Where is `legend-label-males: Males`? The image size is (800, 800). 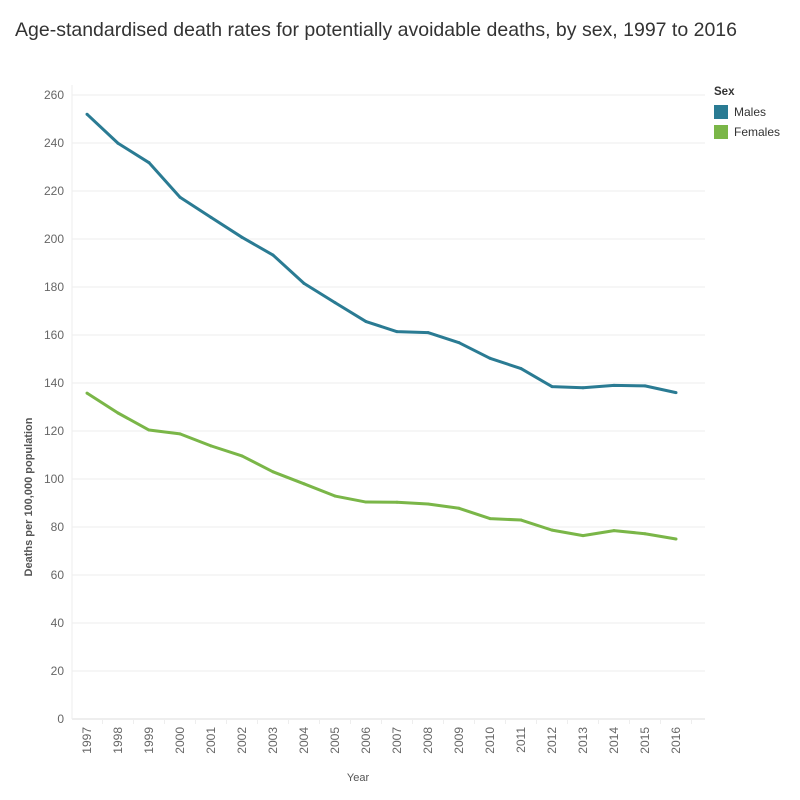 legend-label-males: Males is located at coordinates (750, 112).